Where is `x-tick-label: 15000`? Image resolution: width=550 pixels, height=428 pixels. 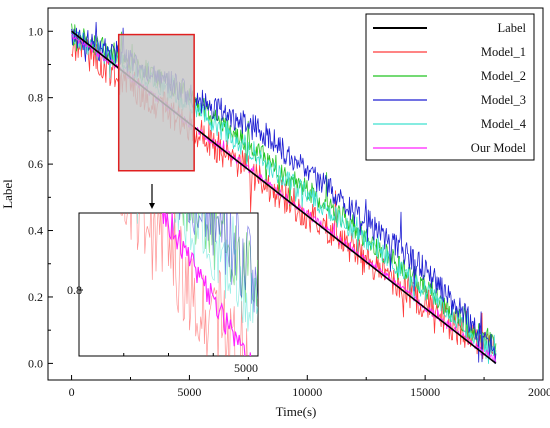 x-tick-label: 15000 is located at coordinates (425, 392).